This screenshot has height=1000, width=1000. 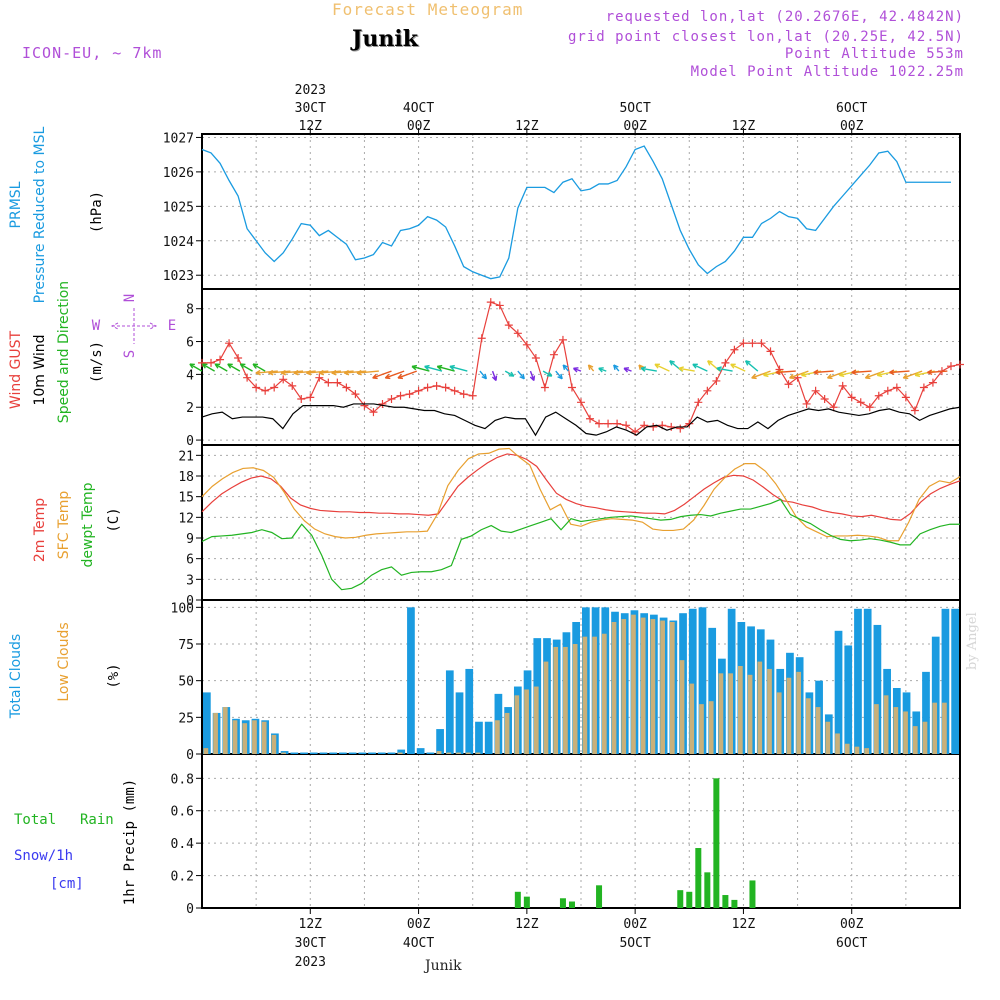 What do you see at coordinates (183, 844) in the screenshot?
I see `y-tick-label: 0.4` at bounding box center [183, 844].